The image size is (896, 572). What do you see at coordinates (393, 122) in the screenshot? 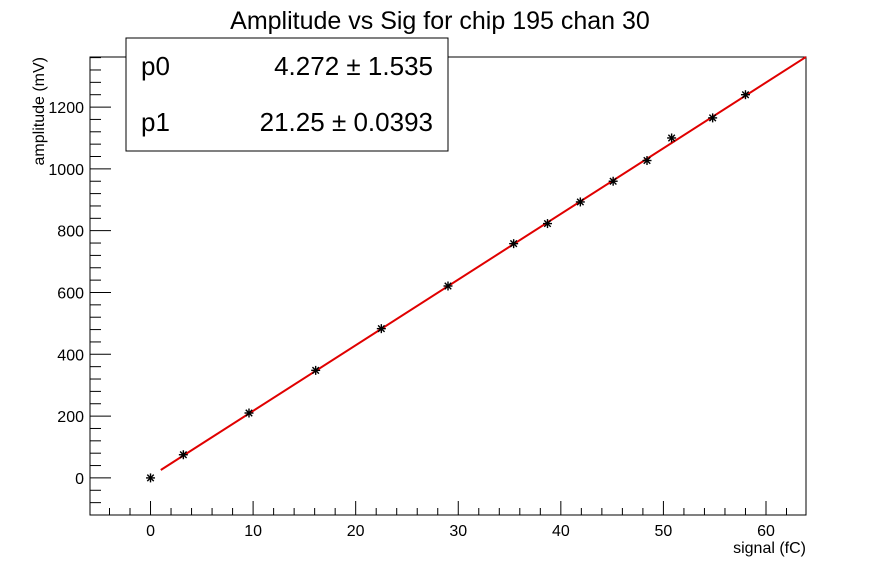
I see `stat-p1-error: 0.0393` at bounding box center [393, 122].